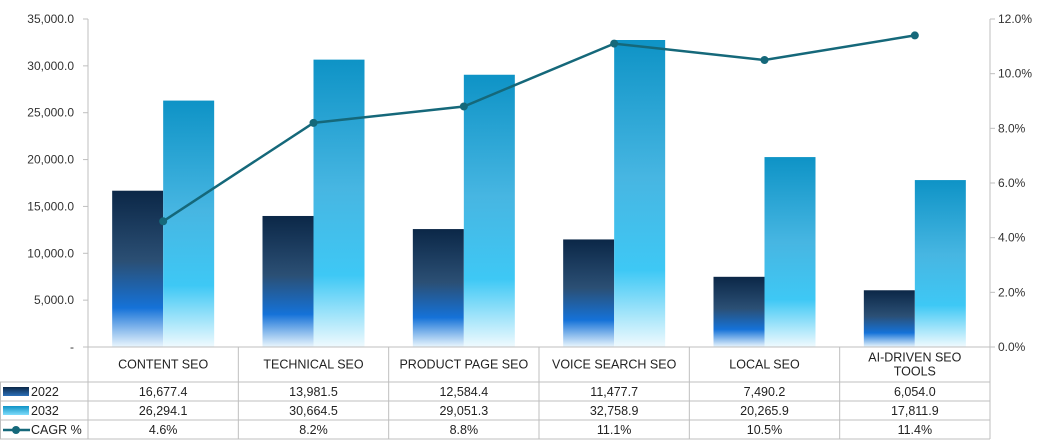 This screenshot has height=446, width=1045. I want to click on table-cell: 29,051.3, so click(463, 411).